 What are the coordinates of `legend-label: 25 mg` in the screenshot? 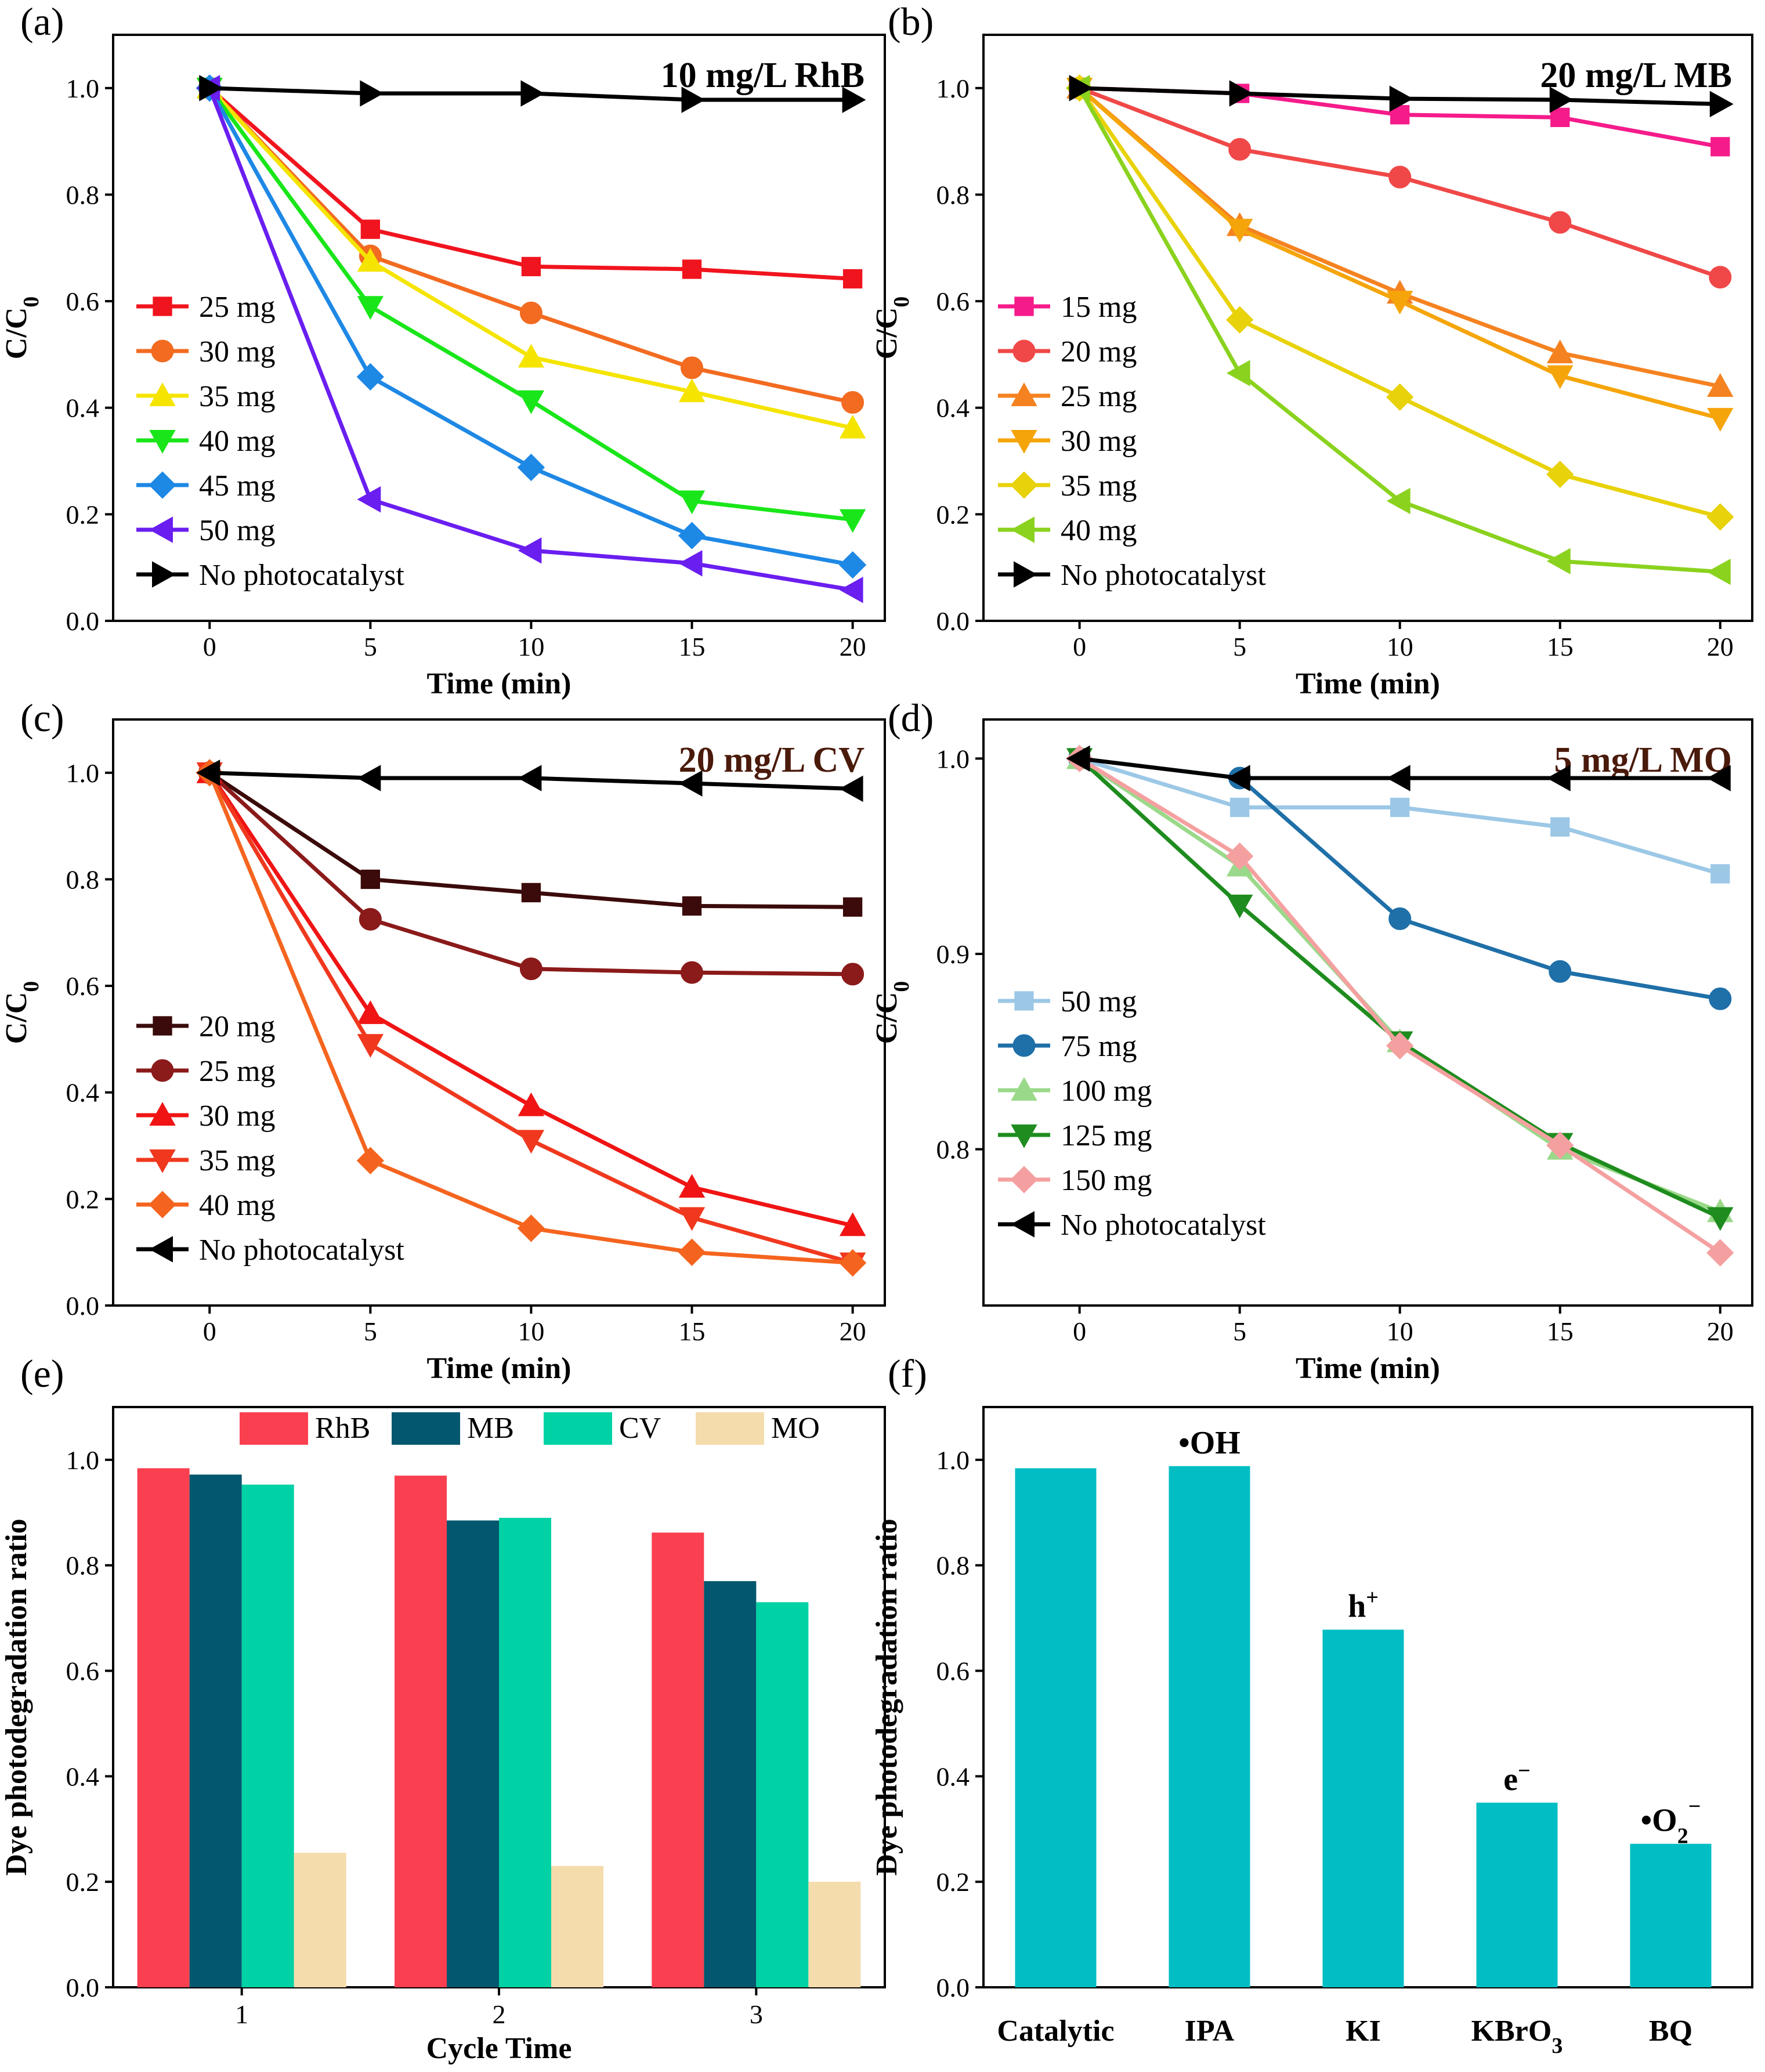 It's located at (1099, 396).